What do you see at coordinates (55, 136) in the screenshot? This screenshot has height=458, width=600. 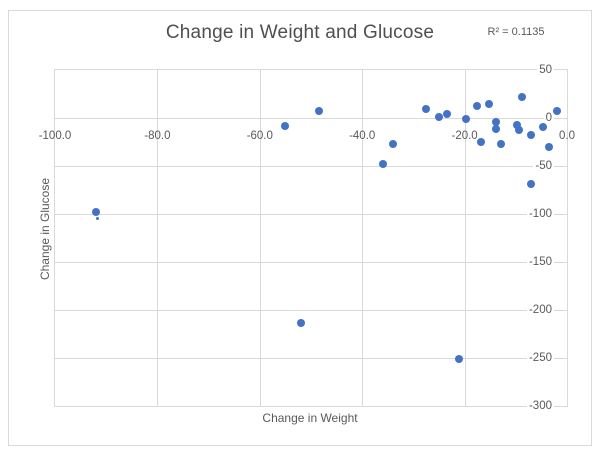 I see `x-tick-label: -100.0` at bounding box center [55, 136].